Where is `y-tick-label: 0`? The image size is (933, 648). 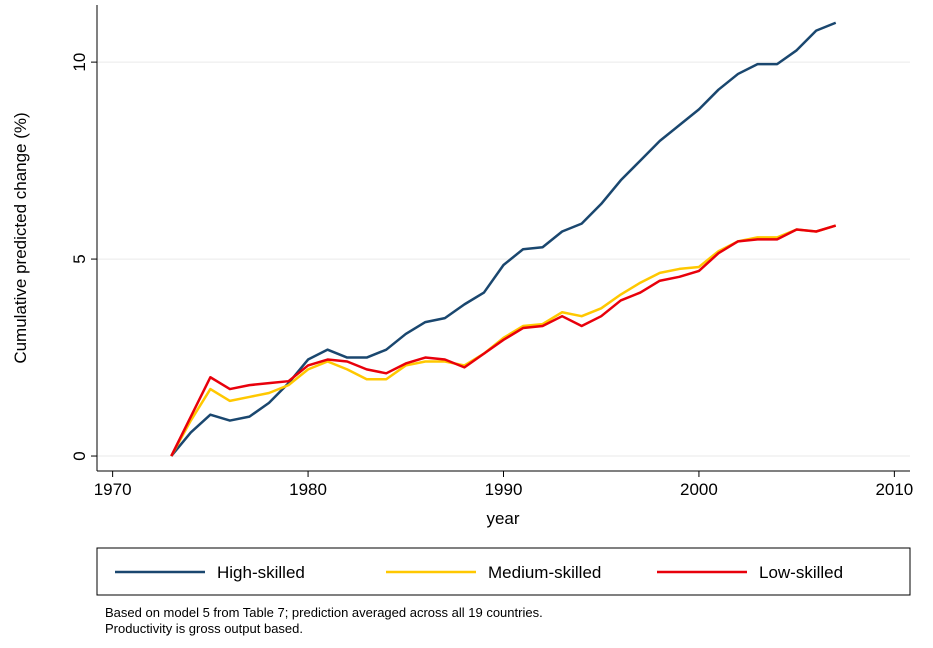
y-tick-label: 0 is located at coordinates (79, 455).